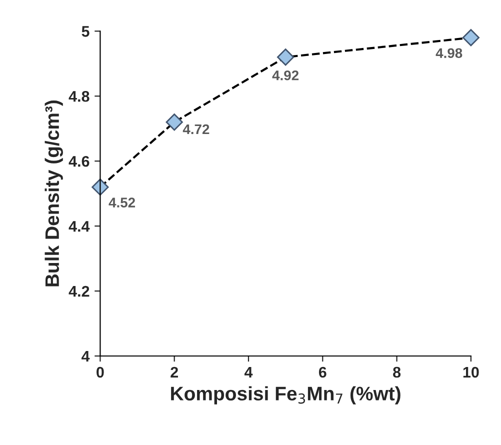 The height and width of the screenshot is (445, 501). I want to click on y-tick-label: 4, so click(86, 356).